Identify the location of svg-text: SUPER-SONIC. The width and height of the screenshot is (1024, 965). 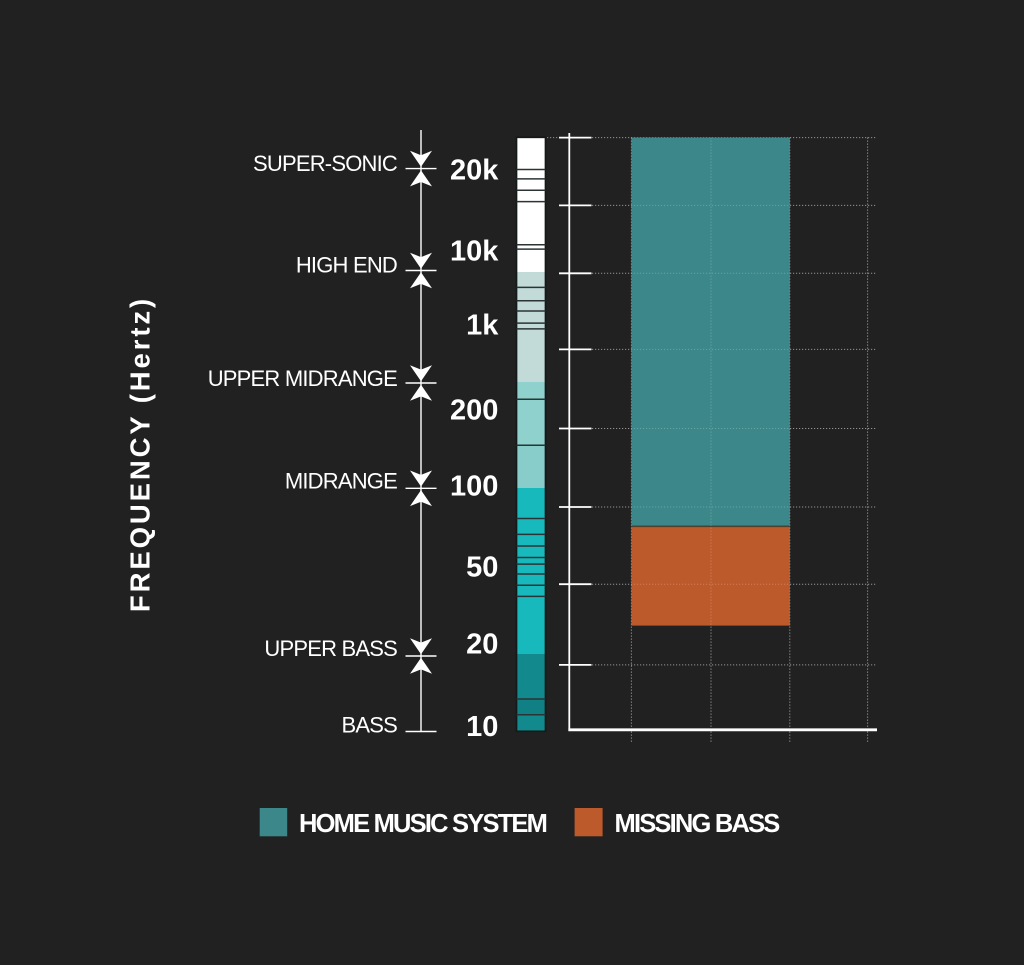
(325, 163).